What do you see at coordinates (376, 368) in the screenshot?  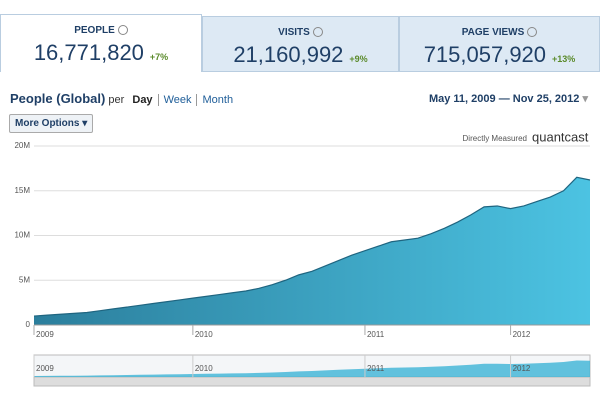 I see `navigator-label: 2011` at bounding box center [376, 368].